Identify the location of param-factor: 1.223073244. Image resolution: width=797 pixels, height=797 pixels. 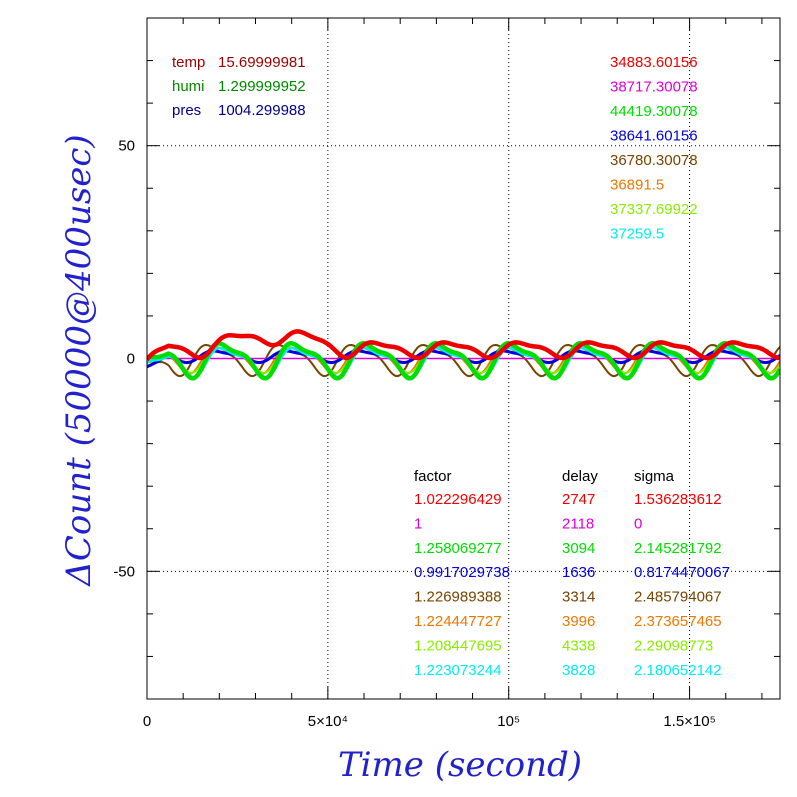
(458, 670).